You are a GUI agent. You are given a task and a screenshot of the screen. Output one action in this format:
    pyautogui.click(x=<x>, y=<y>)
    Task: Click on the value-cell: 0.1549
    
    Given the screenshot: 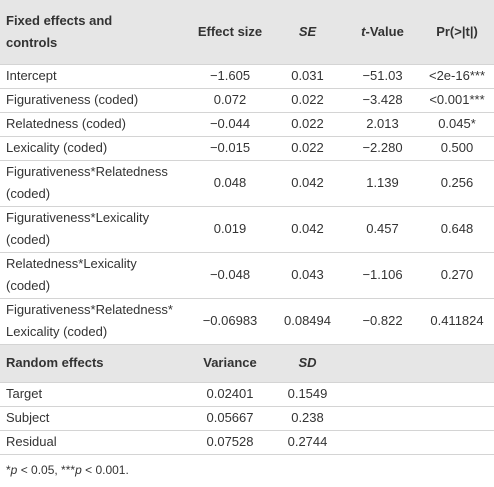 What is the action you would take?
    pyautogui.click(x=307, y=394)
    